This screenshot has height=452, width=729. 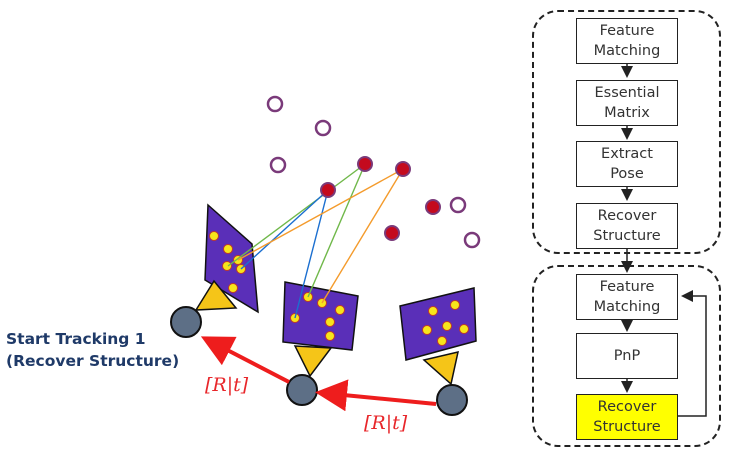 I want to click on loop-back-arrow, so click(x=692, y=353).